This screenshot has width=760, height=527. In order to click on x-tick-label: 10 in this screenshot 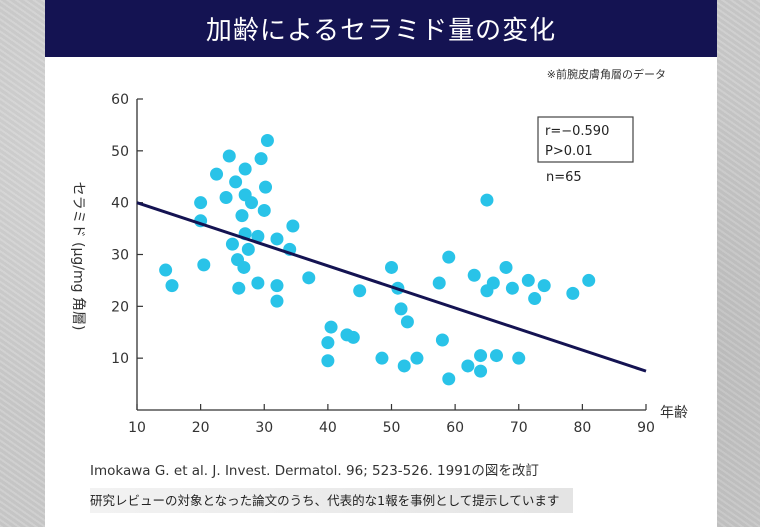, I will do `click(137, 428)`.